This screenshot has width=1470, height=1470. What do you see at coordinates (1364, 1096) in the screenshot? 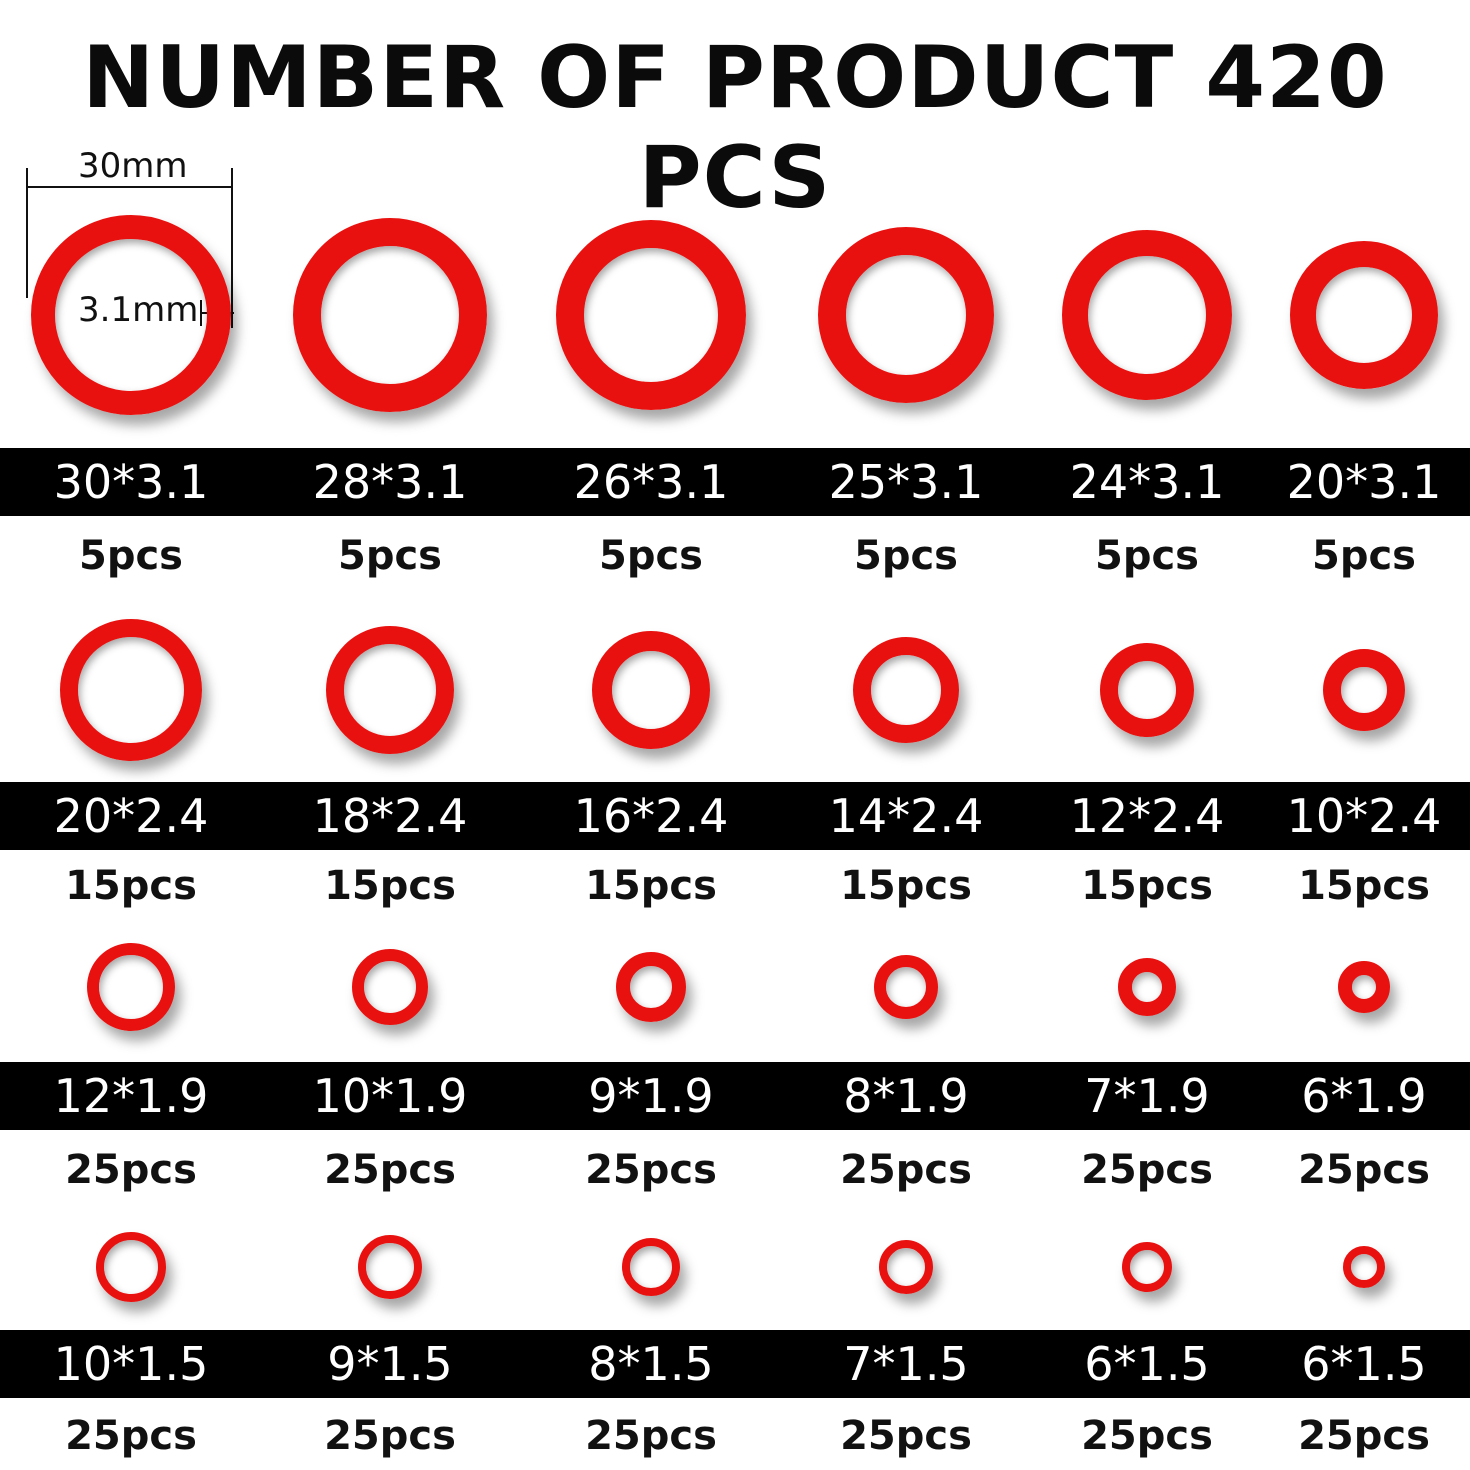
I see `size-label: 6*1.9` at bounding box center [1364, 1096].